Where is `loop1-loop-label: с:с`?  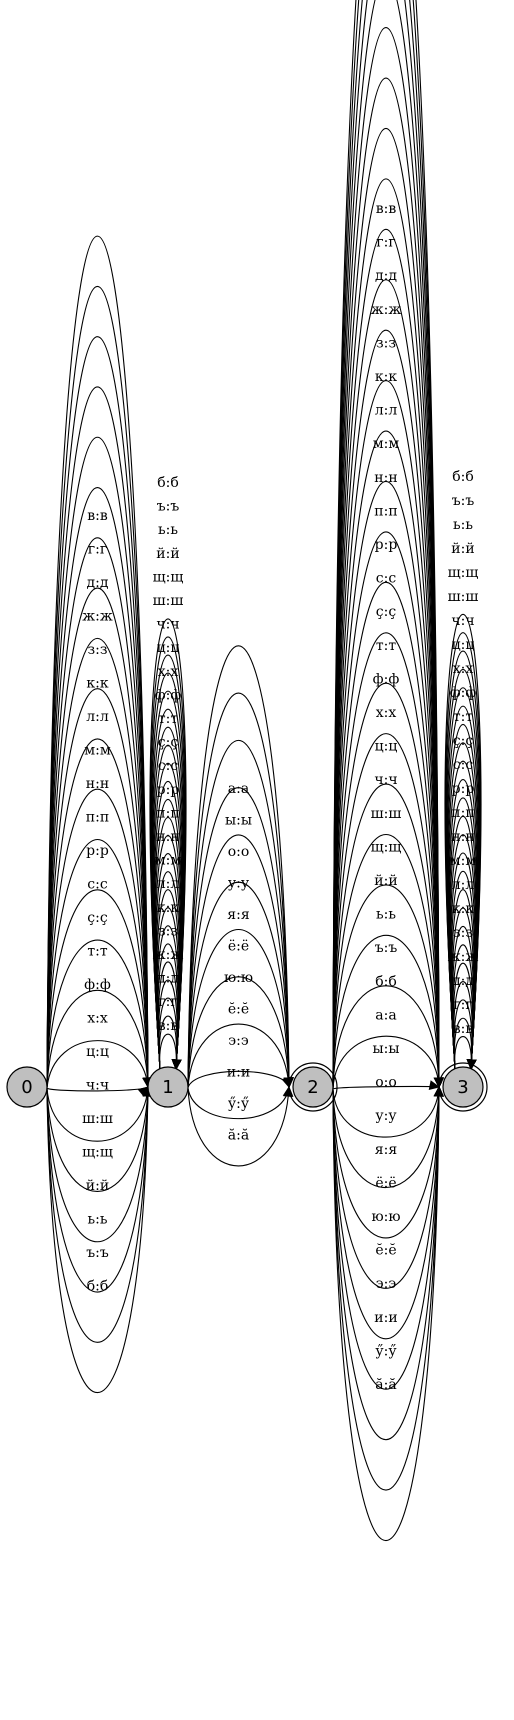 loop1-loop-label: с:с is located at coordinates (168, 766).